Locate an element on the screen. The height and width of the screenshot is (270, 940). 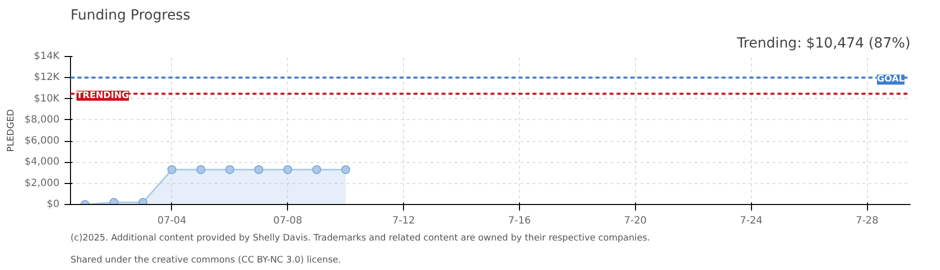
x-tick-label: 7-12 is located at coordinates (403, 221).